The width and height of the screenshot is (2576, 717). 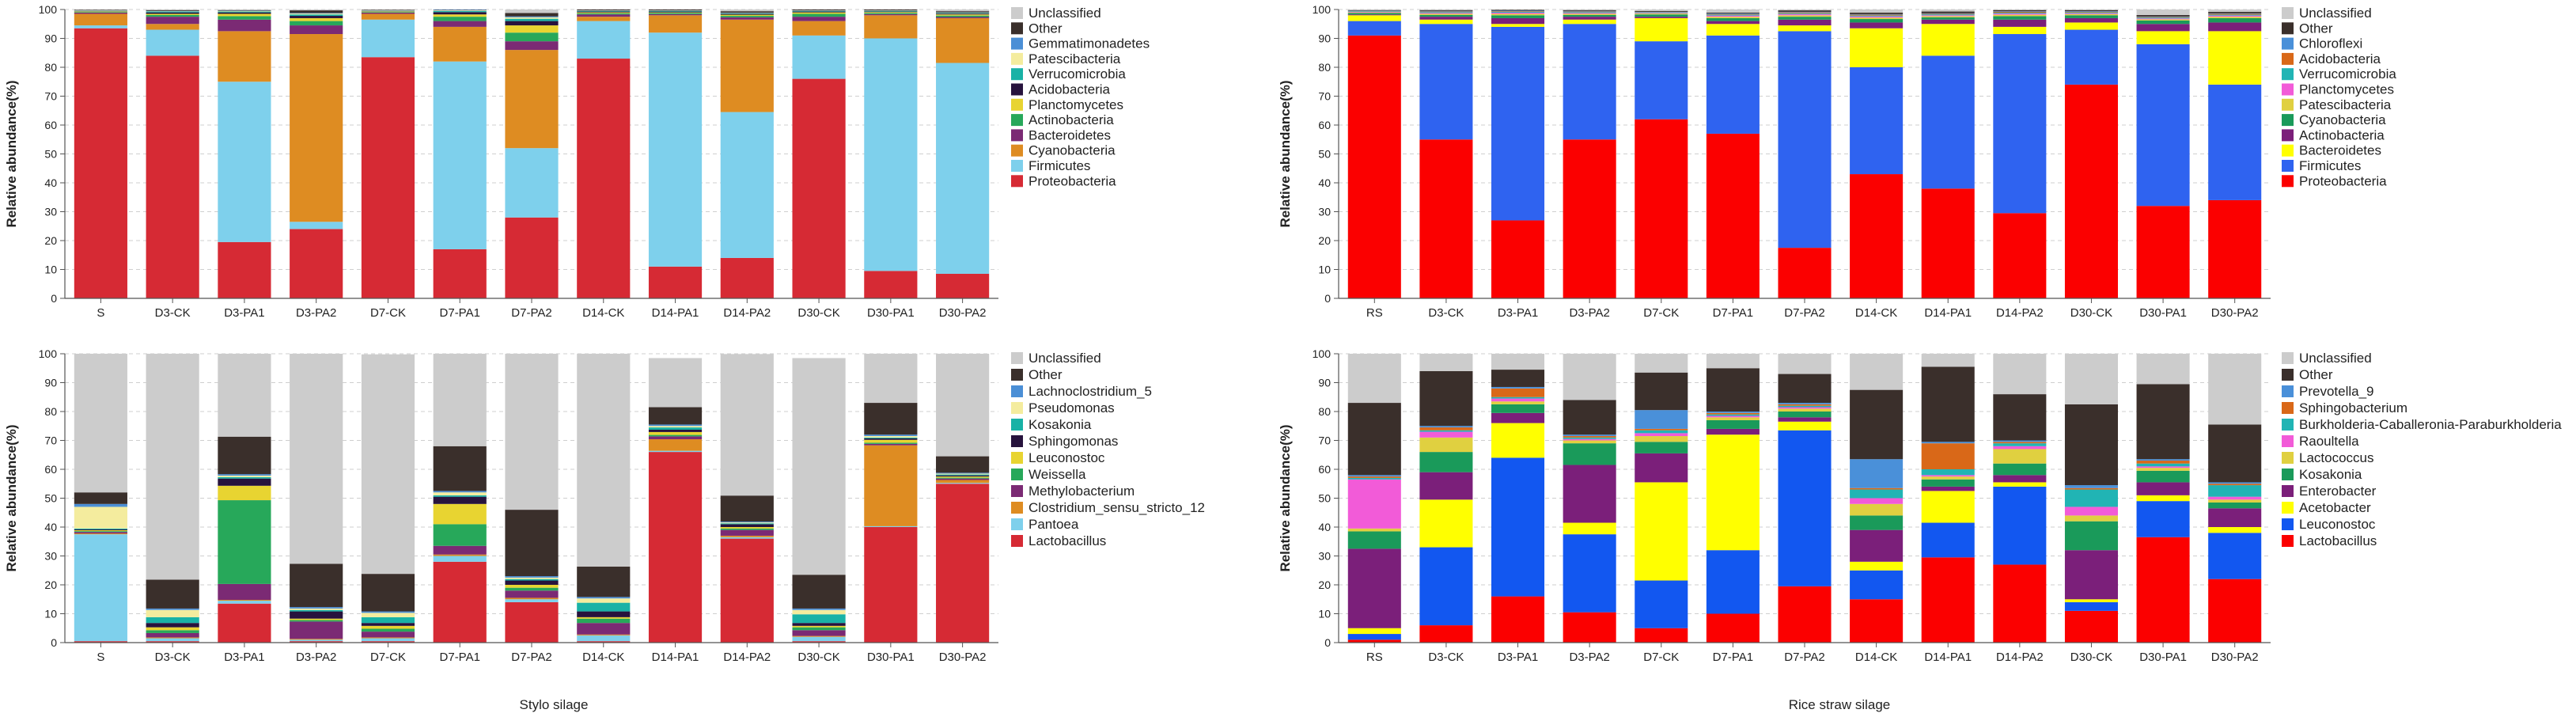 What do you see at coordinates (172, 467) in the screenshot?
I see `bar-segment-unclassified-d3-ck` at bounding box center [172, 467].